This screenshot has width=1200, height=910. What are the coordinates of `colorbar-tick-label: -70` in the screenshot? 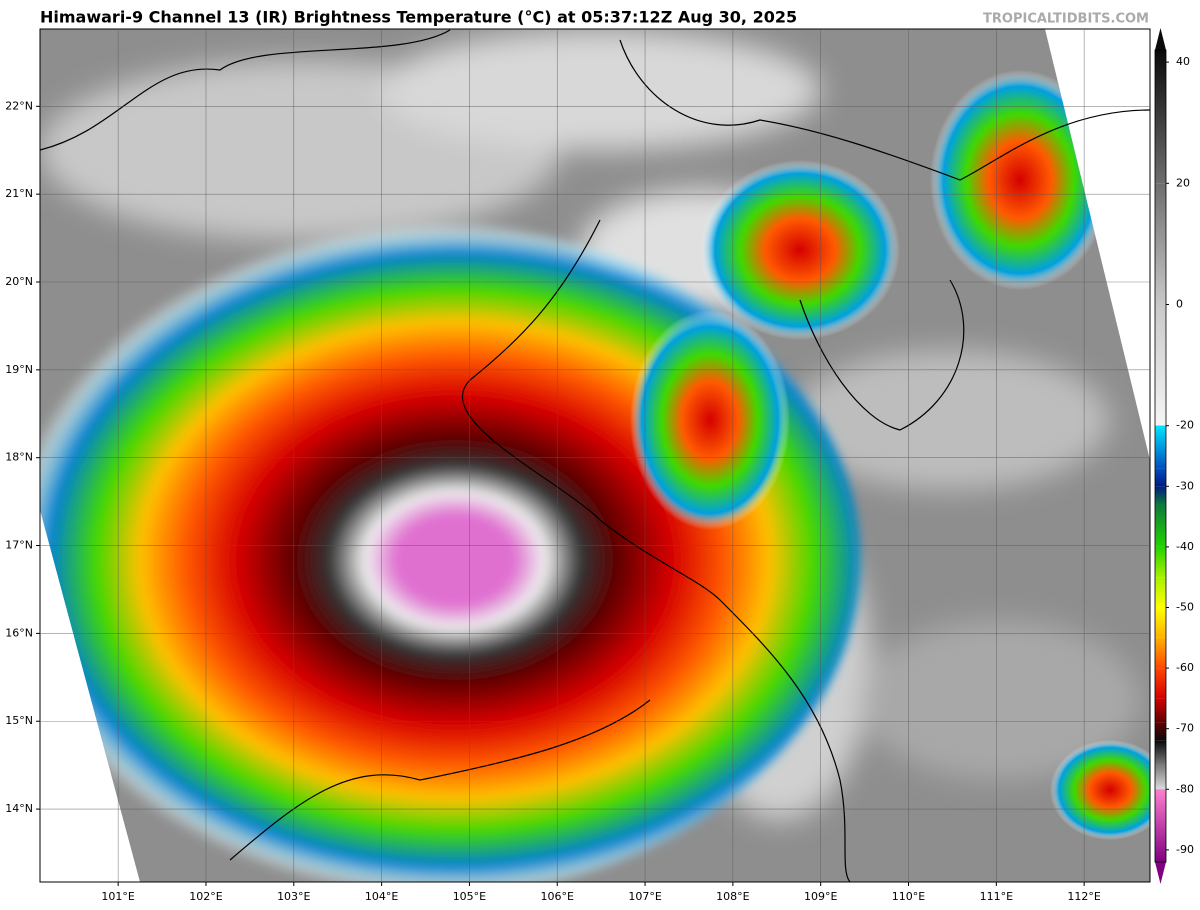 It's located at (1185, 728).